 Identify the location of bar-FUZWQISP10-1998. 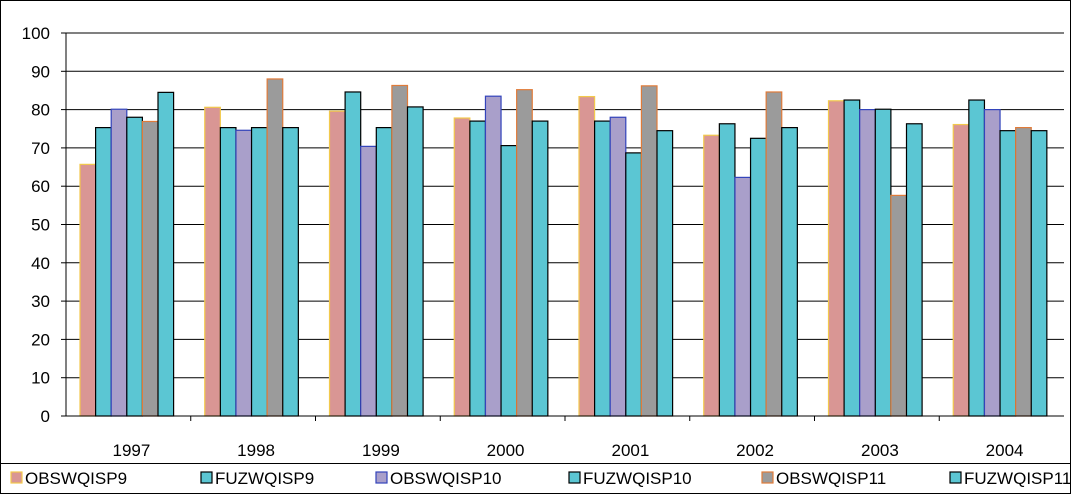
(259, 271).